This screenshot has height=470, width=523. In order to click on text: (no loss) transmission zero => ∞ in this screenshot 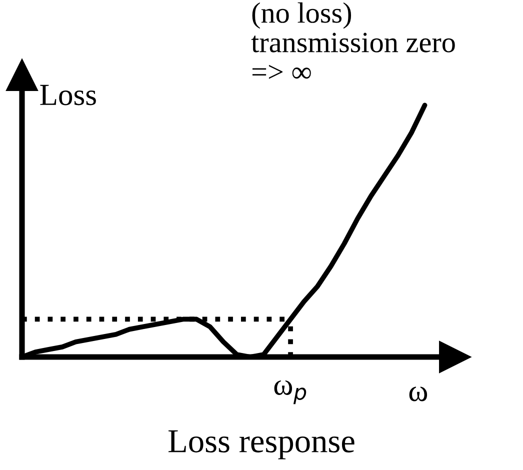, I will do `click(353, 40)`.